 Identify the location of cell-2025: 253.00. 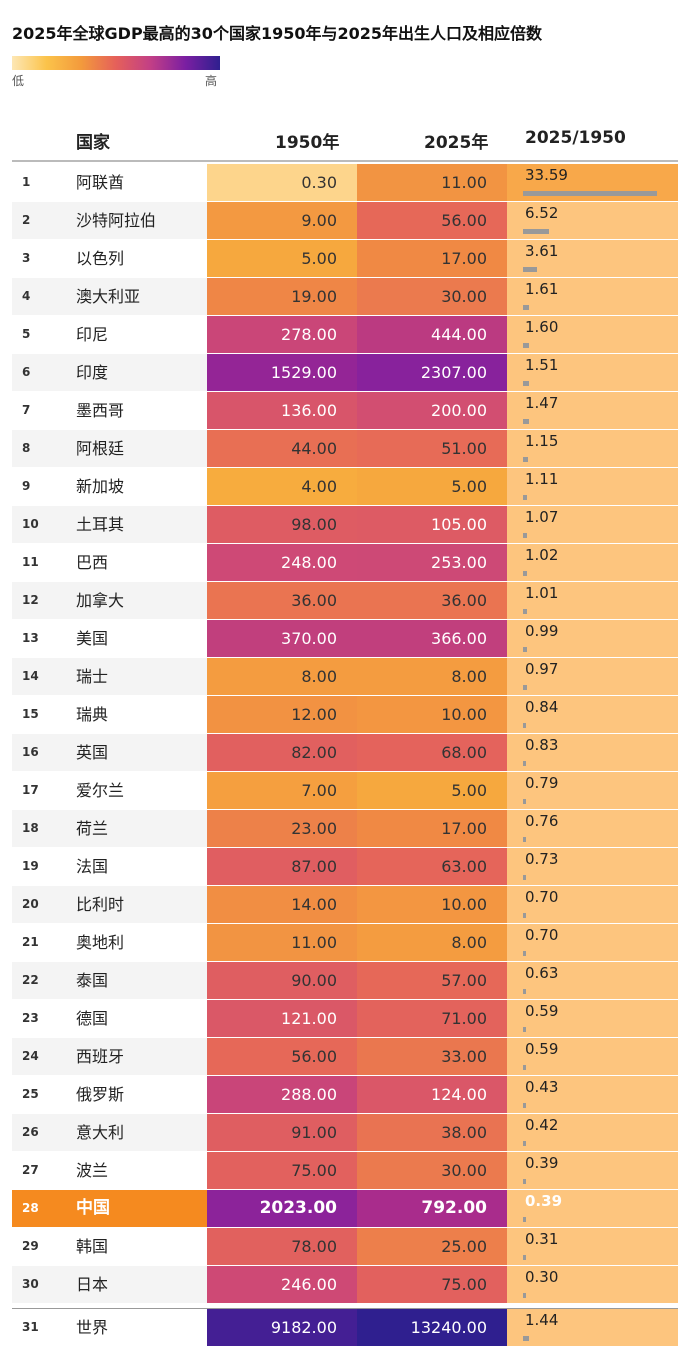
(432, 562).